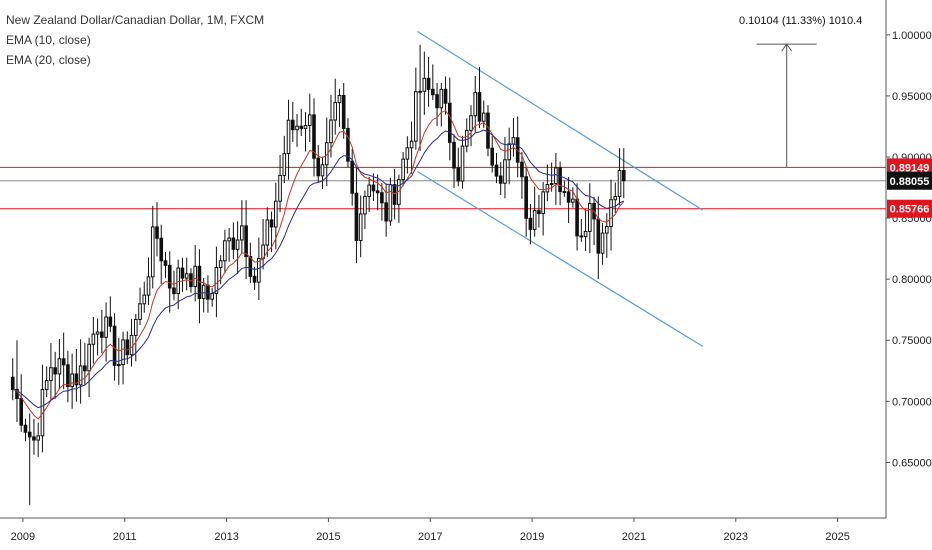 The width and height of the screenshot is (932, 550). What do you see at coordinates (226, 537) in the screenshot?
I see `x-tick-label: 2013` at bounding box center [226, 537].